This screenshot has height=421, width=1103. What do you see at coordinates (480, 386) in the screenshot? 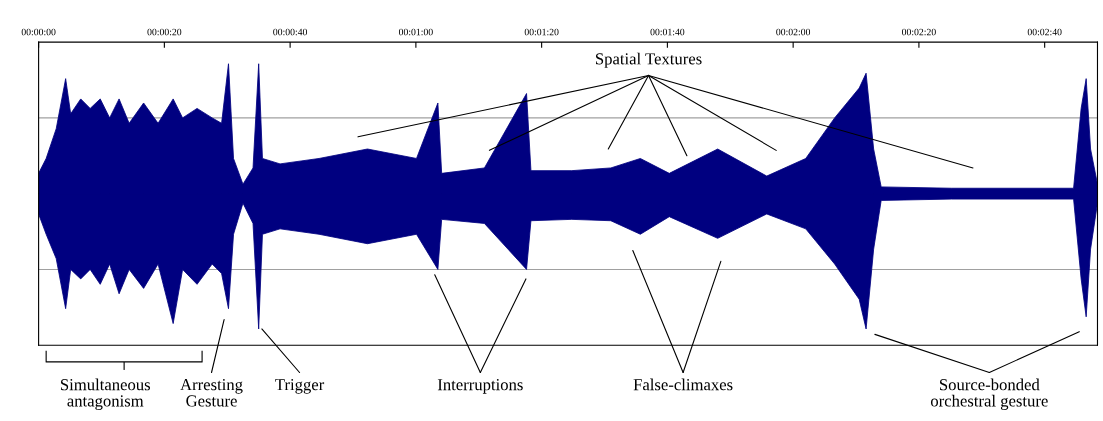
I see `text: Interruptions` at bounding box center [480, 386].